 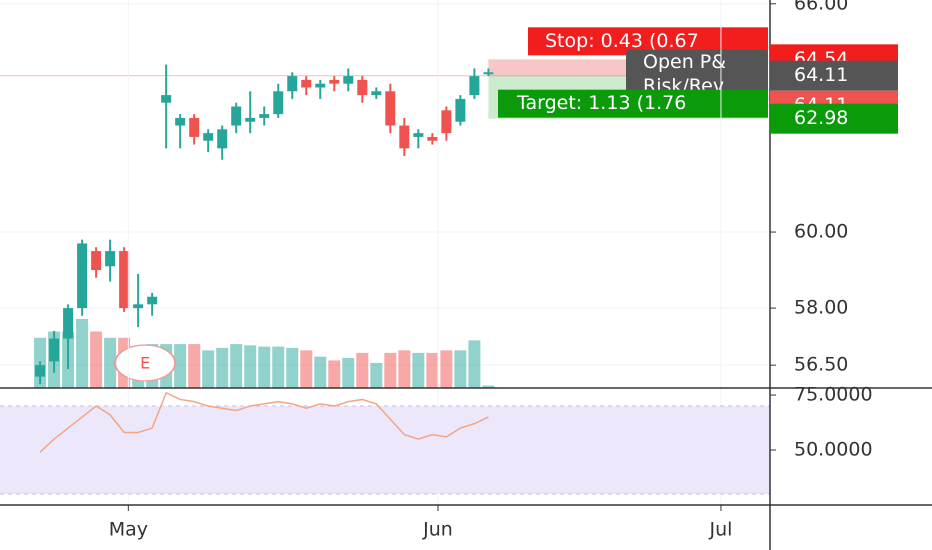 What do you see at coordinates (720, 530) in the screenshot?
I see `x-tick-label: Jul` at bounding box center [720, 530].